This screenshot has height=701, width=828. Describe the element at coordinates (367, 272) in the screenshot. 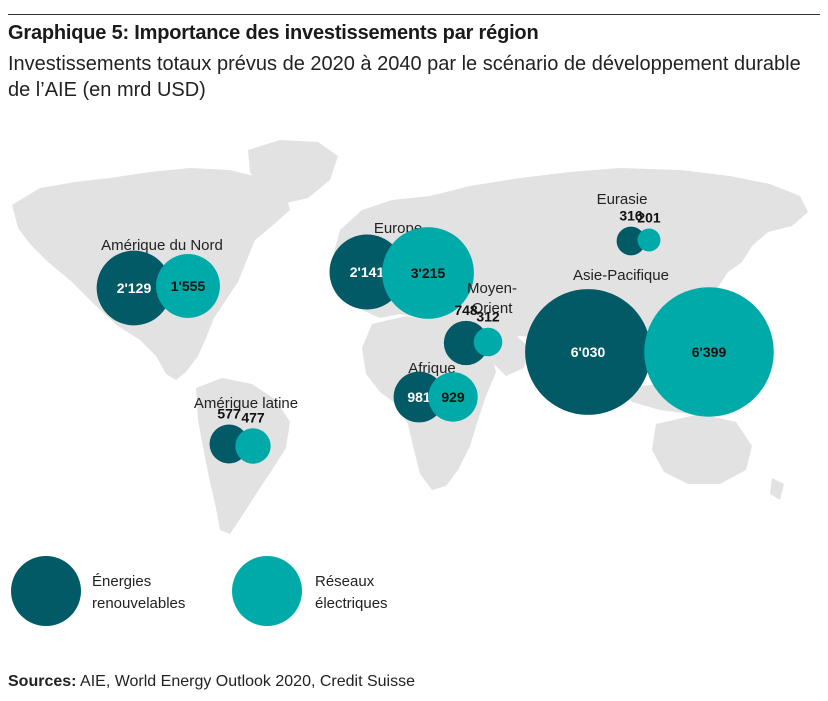

I see `value-label-renewables-europe: 2'141` at that location.